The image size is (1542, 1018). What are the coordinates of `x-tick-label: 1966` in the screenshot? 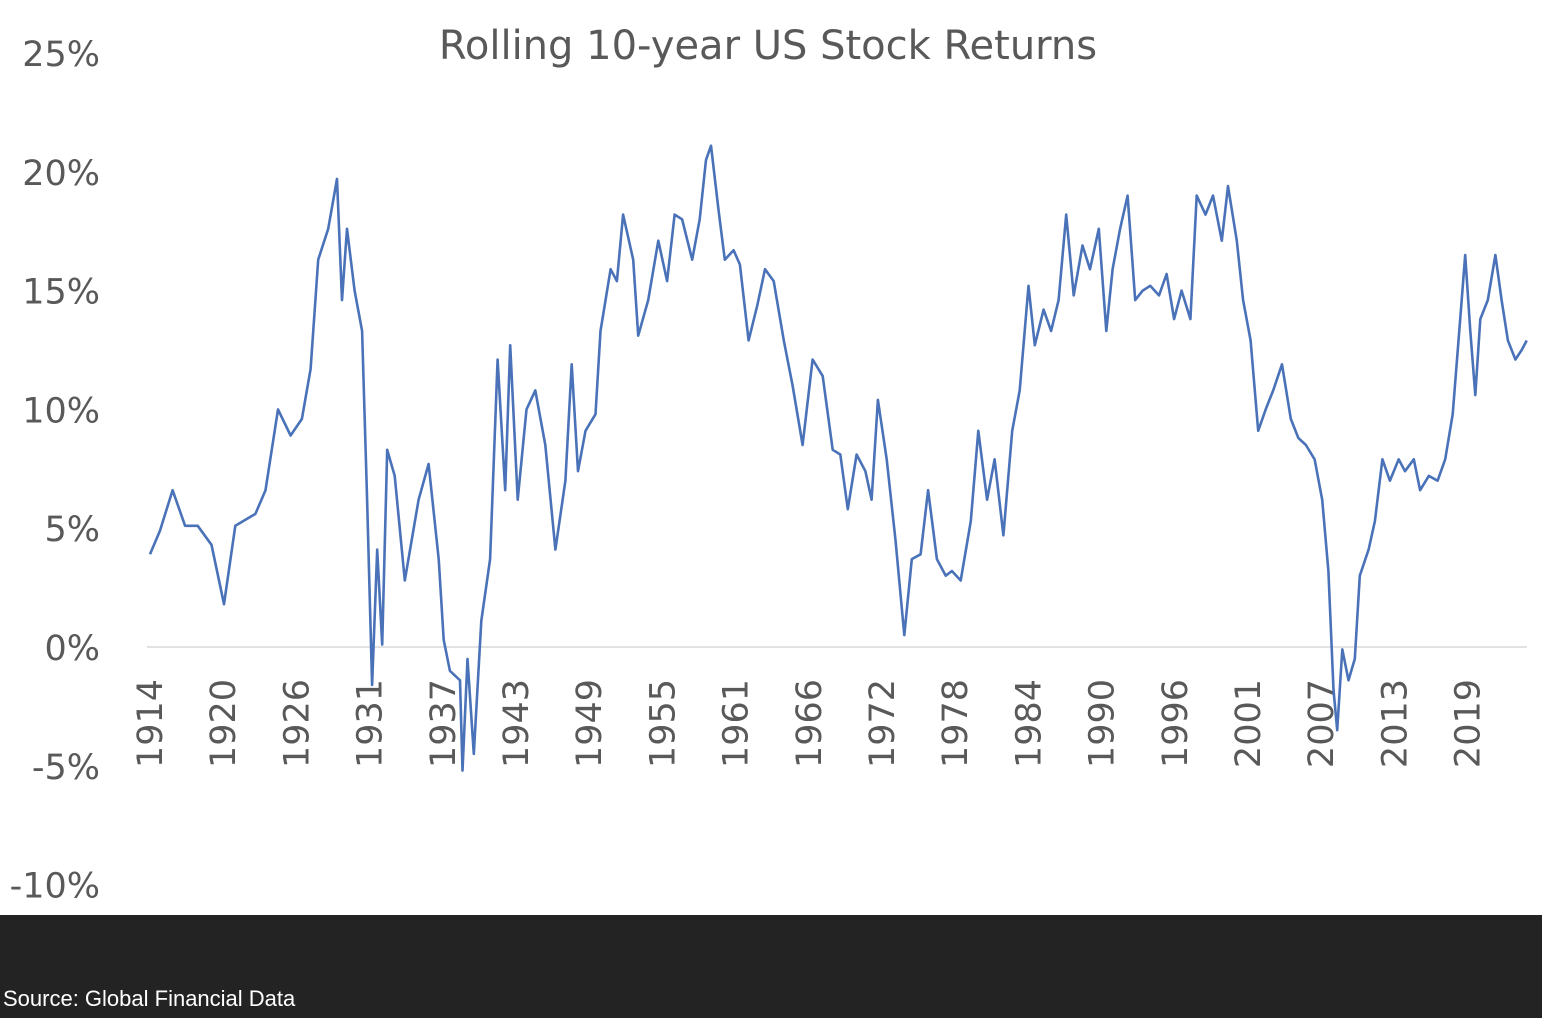 It's located at (810, 723).